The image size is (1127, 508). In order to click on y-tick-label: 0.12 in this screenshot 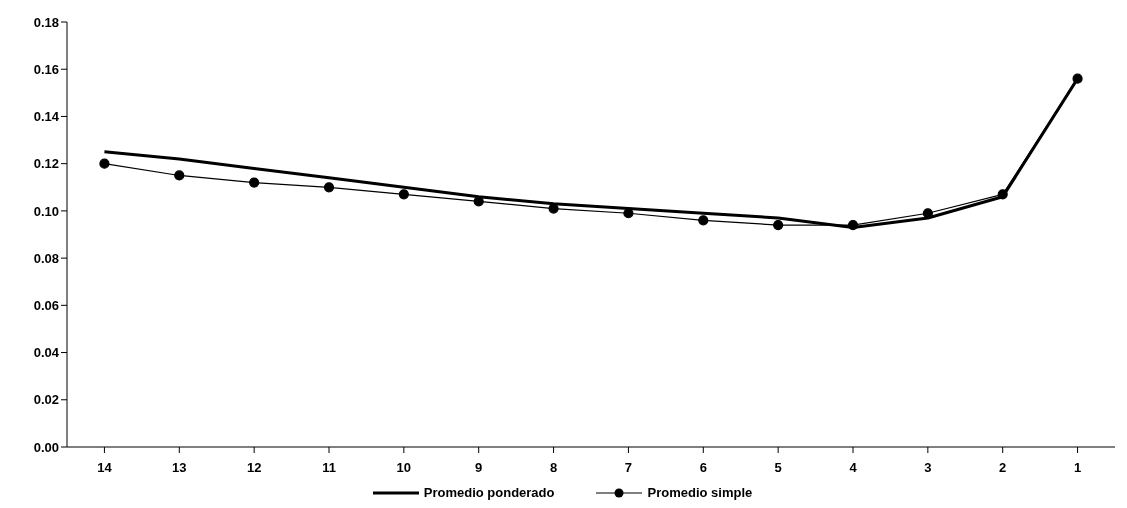, I will do `click(46, 164)`.